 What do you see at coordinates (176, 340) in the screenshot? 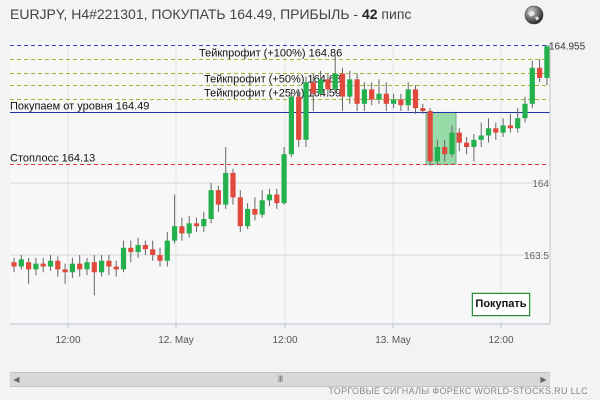
I see `x-tick-label: 12. May` at bounding box center [176, 340].